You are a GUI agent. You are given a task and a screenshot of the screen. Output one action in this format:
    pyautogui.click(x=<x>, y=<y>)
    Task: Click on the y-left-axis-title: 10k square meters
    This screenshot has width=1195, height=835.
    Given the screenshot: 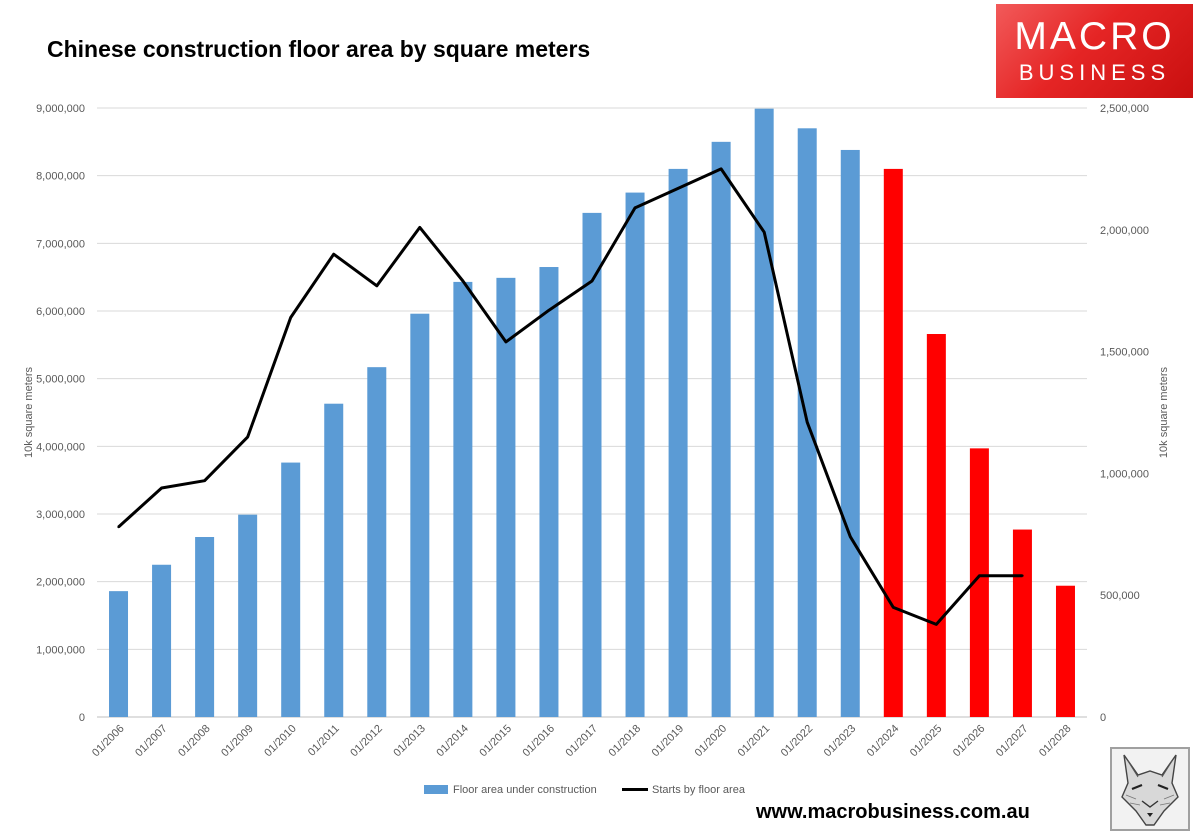 What is the action you would take?
    pyautogui.click(x=29, y=412)
    